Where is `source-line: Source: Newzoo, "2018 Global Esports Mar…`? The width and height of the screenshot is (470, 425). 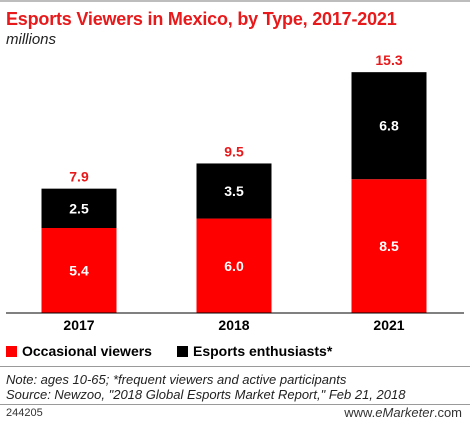
source-line: Source: Newzoo, "2018 Global Esports Mar… is located at coordinates (206, 394).